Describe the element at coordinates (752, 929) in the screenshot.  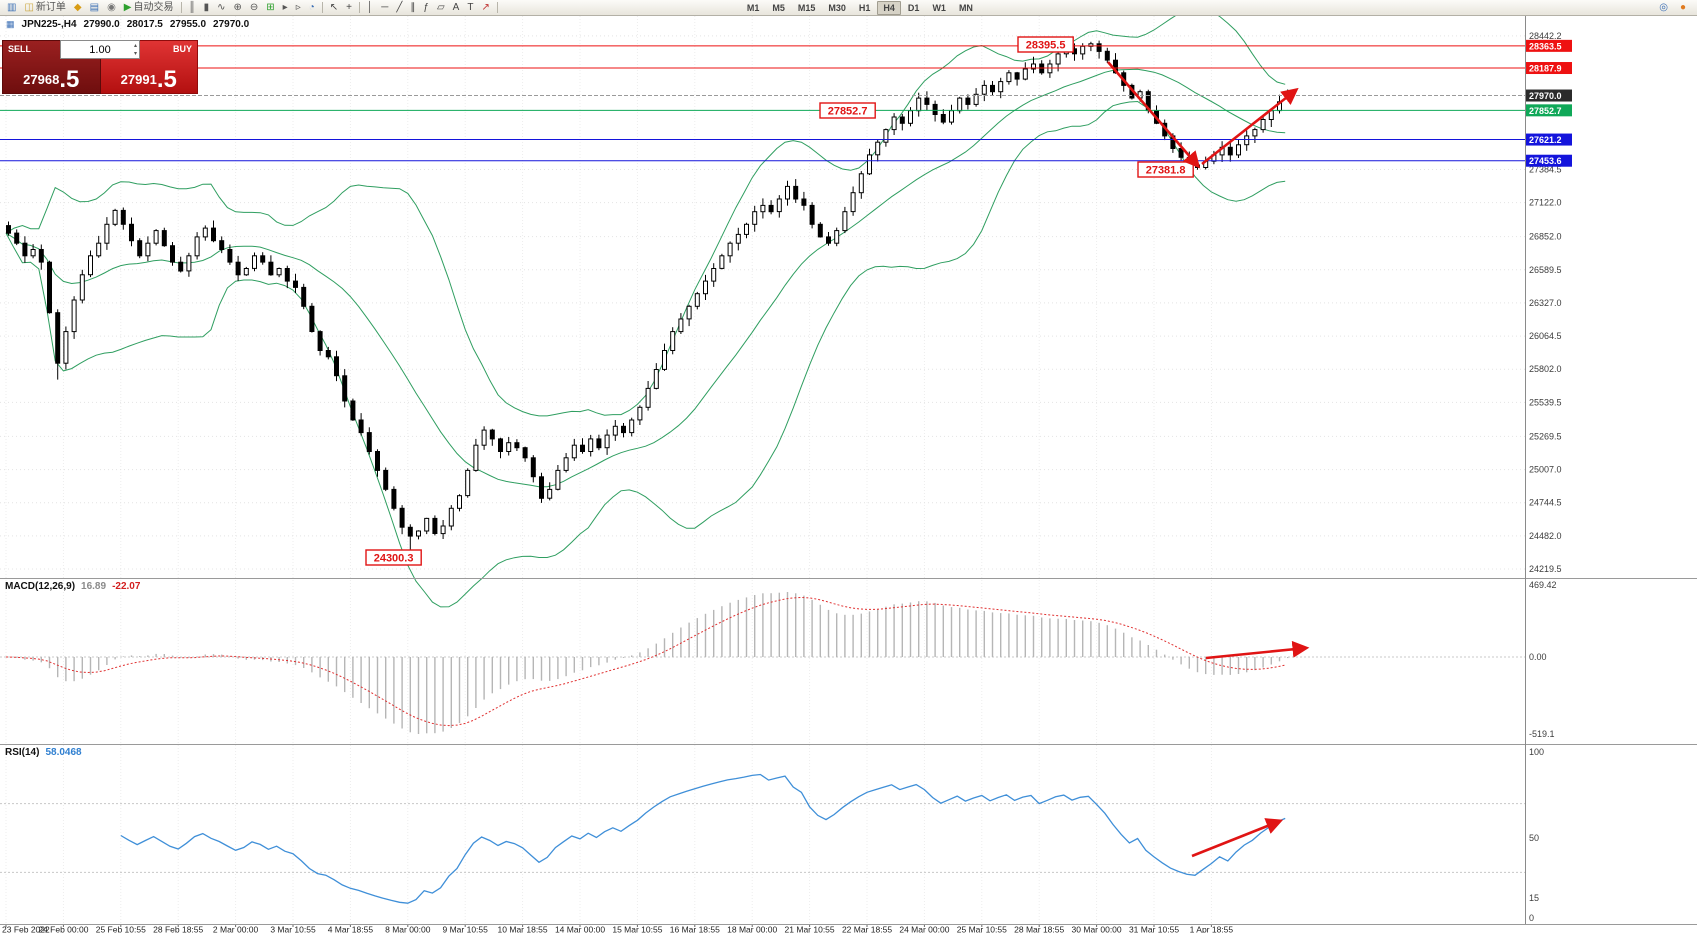
I see `svg-text: 18 Mar 00:00` at that location.